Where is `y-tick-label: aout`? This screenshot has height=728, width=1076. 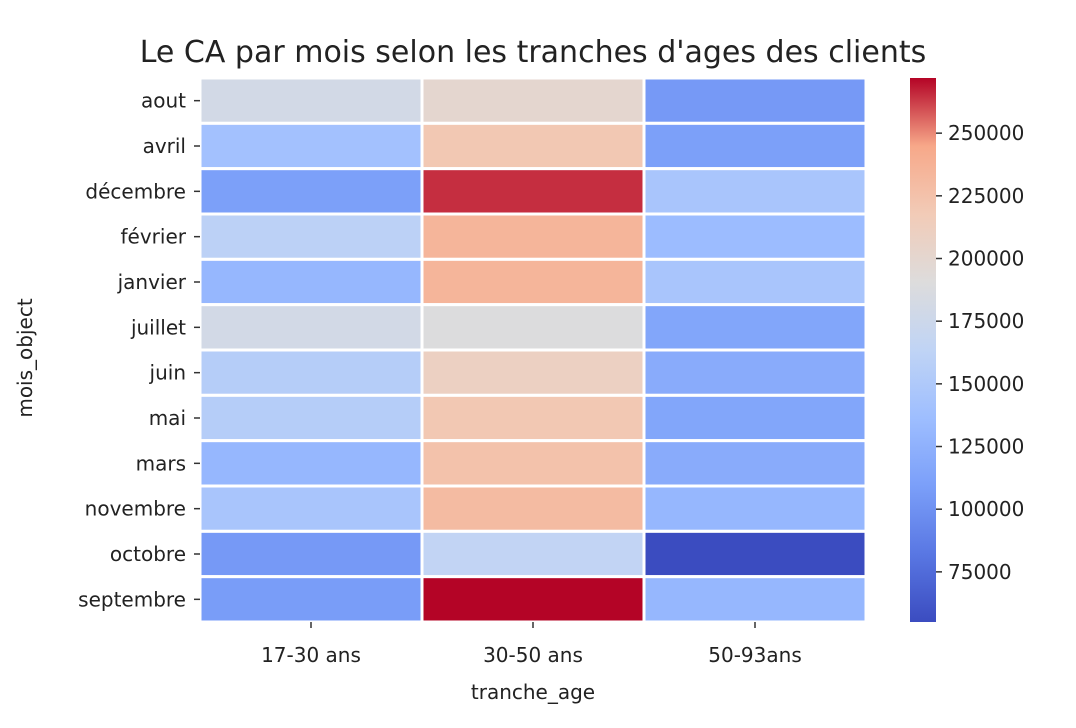
y-tick-label: aout is located at coordinates (163, 101).